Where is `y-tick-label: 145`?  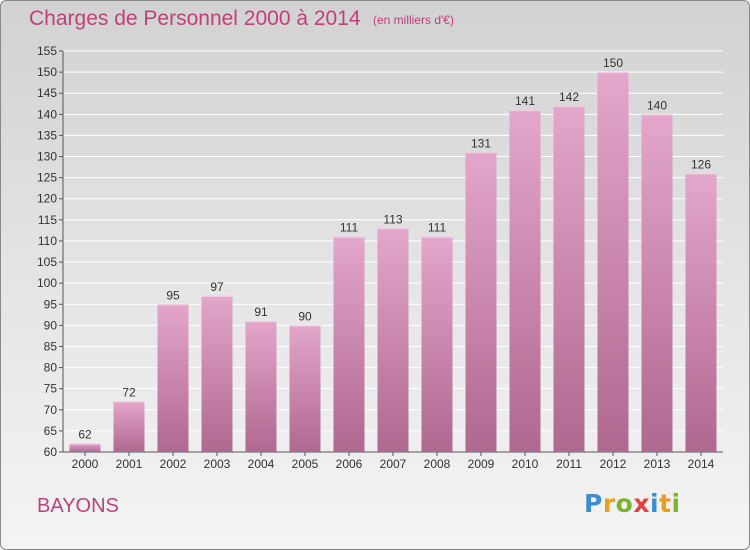 y-tick-label: 145 is located at coordinates (47, 93).